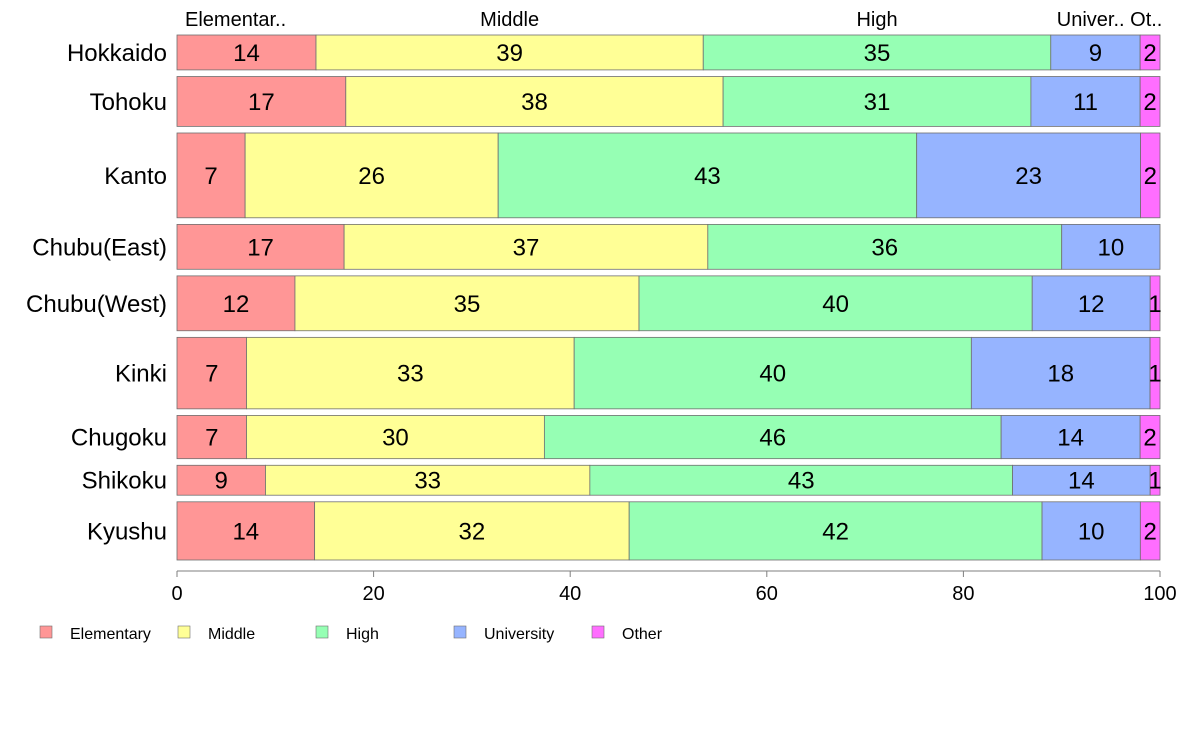 This screenshot has height=736, width=1188. I want to click on category-label: Kanto, so click(135, 176).